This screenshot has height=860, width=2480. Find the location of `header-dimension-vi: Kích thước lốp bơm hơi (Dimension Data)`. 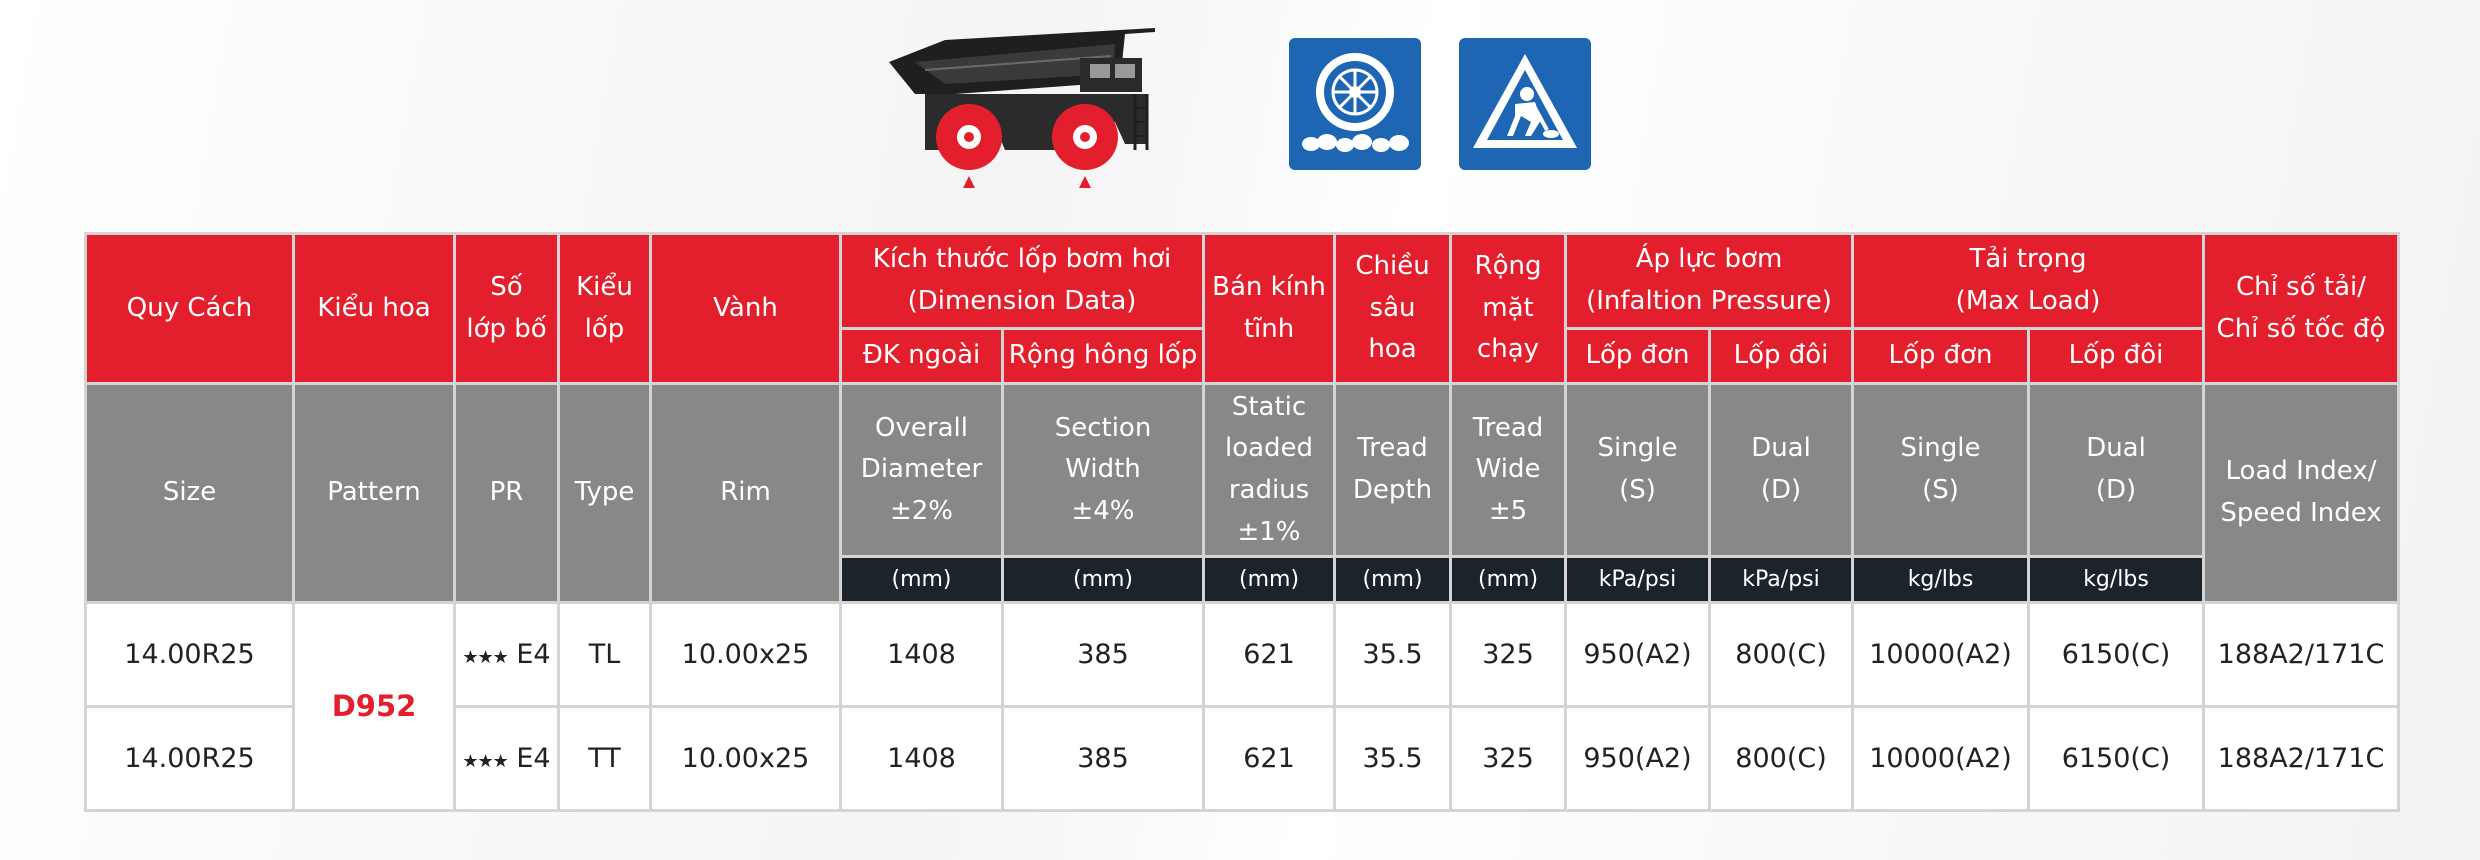

header-dimension-vi: Kích thước lốp bơm hơi (Dimension Data) is located at coordinates (1022, 281).